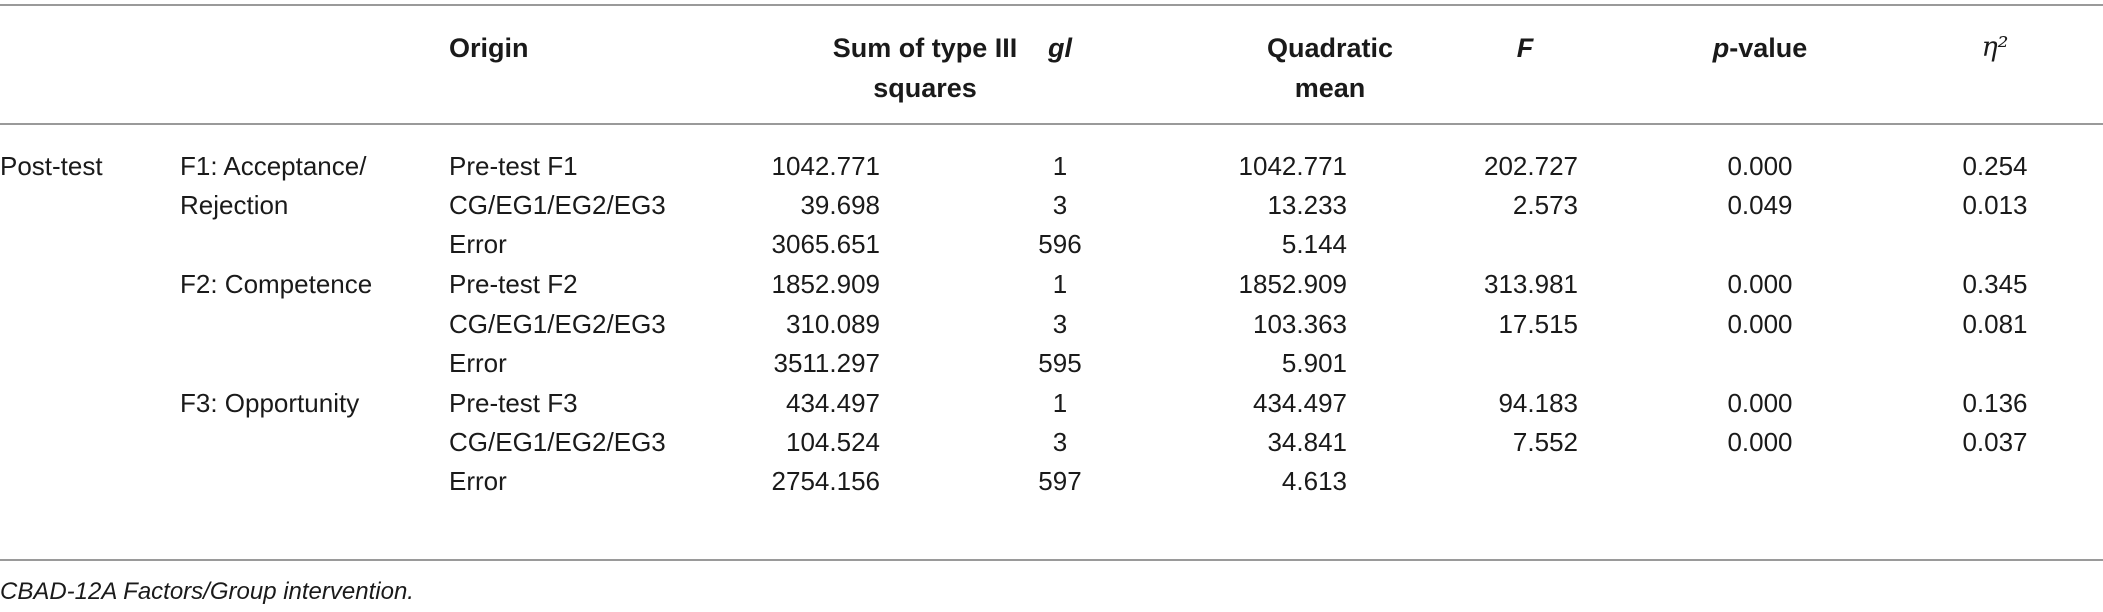 Image resolution: width=2103 pixels, height=612 pixels. I want to click on factor-f2-label: F2: Competence, so click(276, 284).